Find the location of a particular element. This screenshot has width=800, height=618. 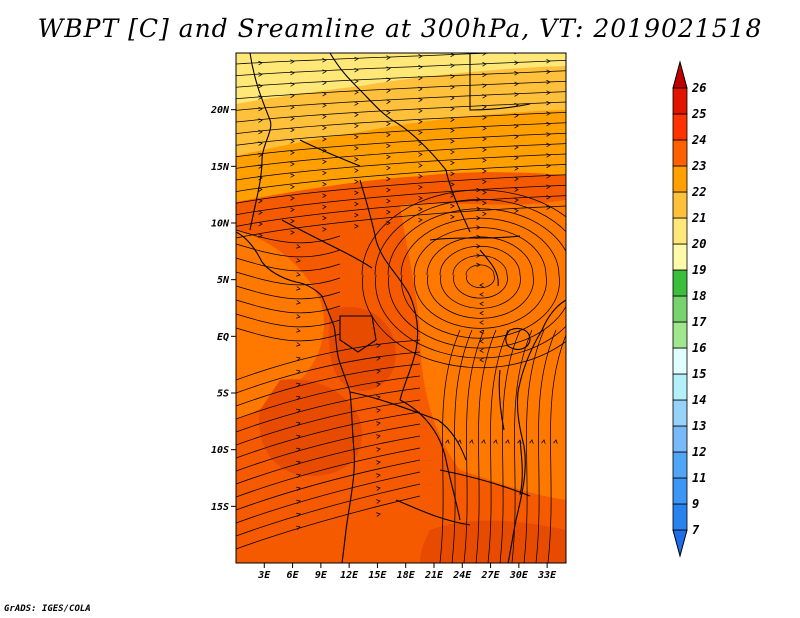

grads-credit: GrADS: IGES/COLA is located at coordinates (47, 609).